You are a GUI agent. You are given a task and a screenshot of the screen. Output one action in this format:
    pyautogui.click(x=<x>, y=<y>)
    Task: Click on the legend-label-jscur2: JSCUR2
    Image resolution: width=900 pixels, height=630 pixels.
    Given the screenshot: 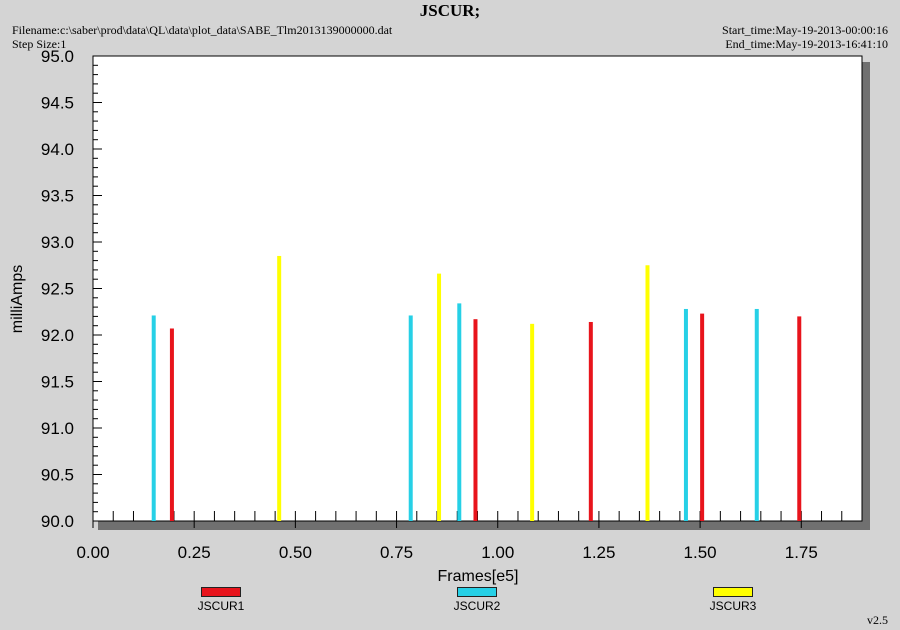 What is the action you would take?
    pyautogui.click(x=477, y=606)
    